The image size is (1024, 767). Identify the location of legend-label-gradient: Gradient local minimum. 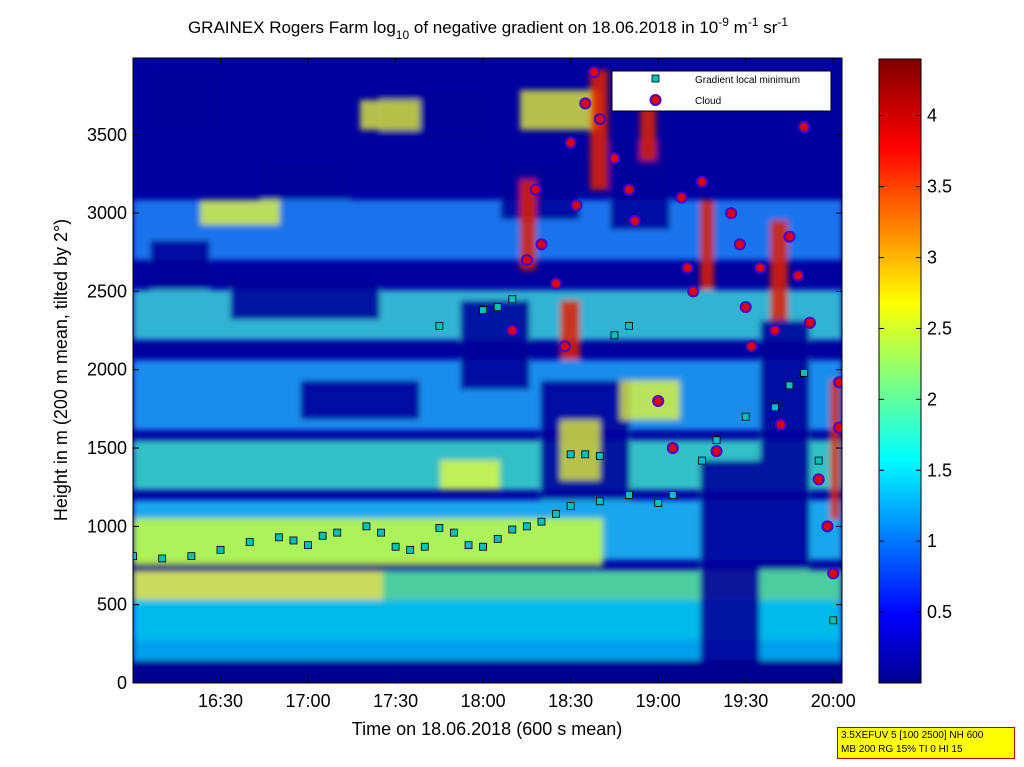
(747, 80).